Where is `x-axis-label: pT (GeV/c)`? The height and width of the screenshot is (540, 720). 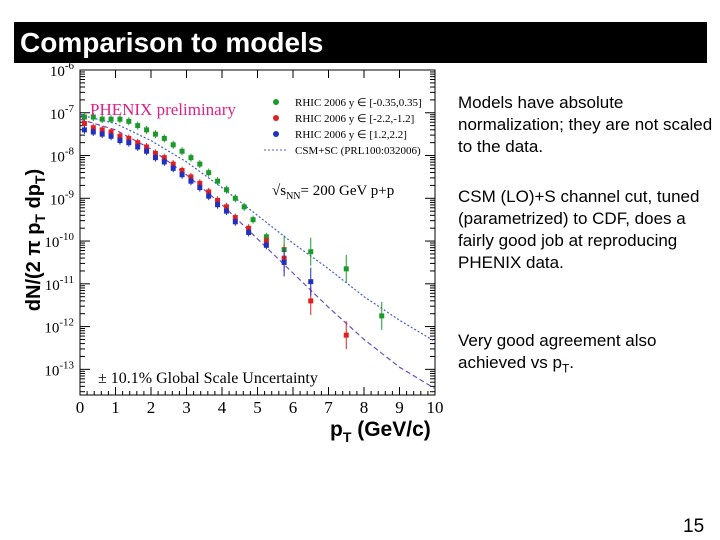
x-axis-label: pT (GeV/c) is located at coordinates (380, 431).